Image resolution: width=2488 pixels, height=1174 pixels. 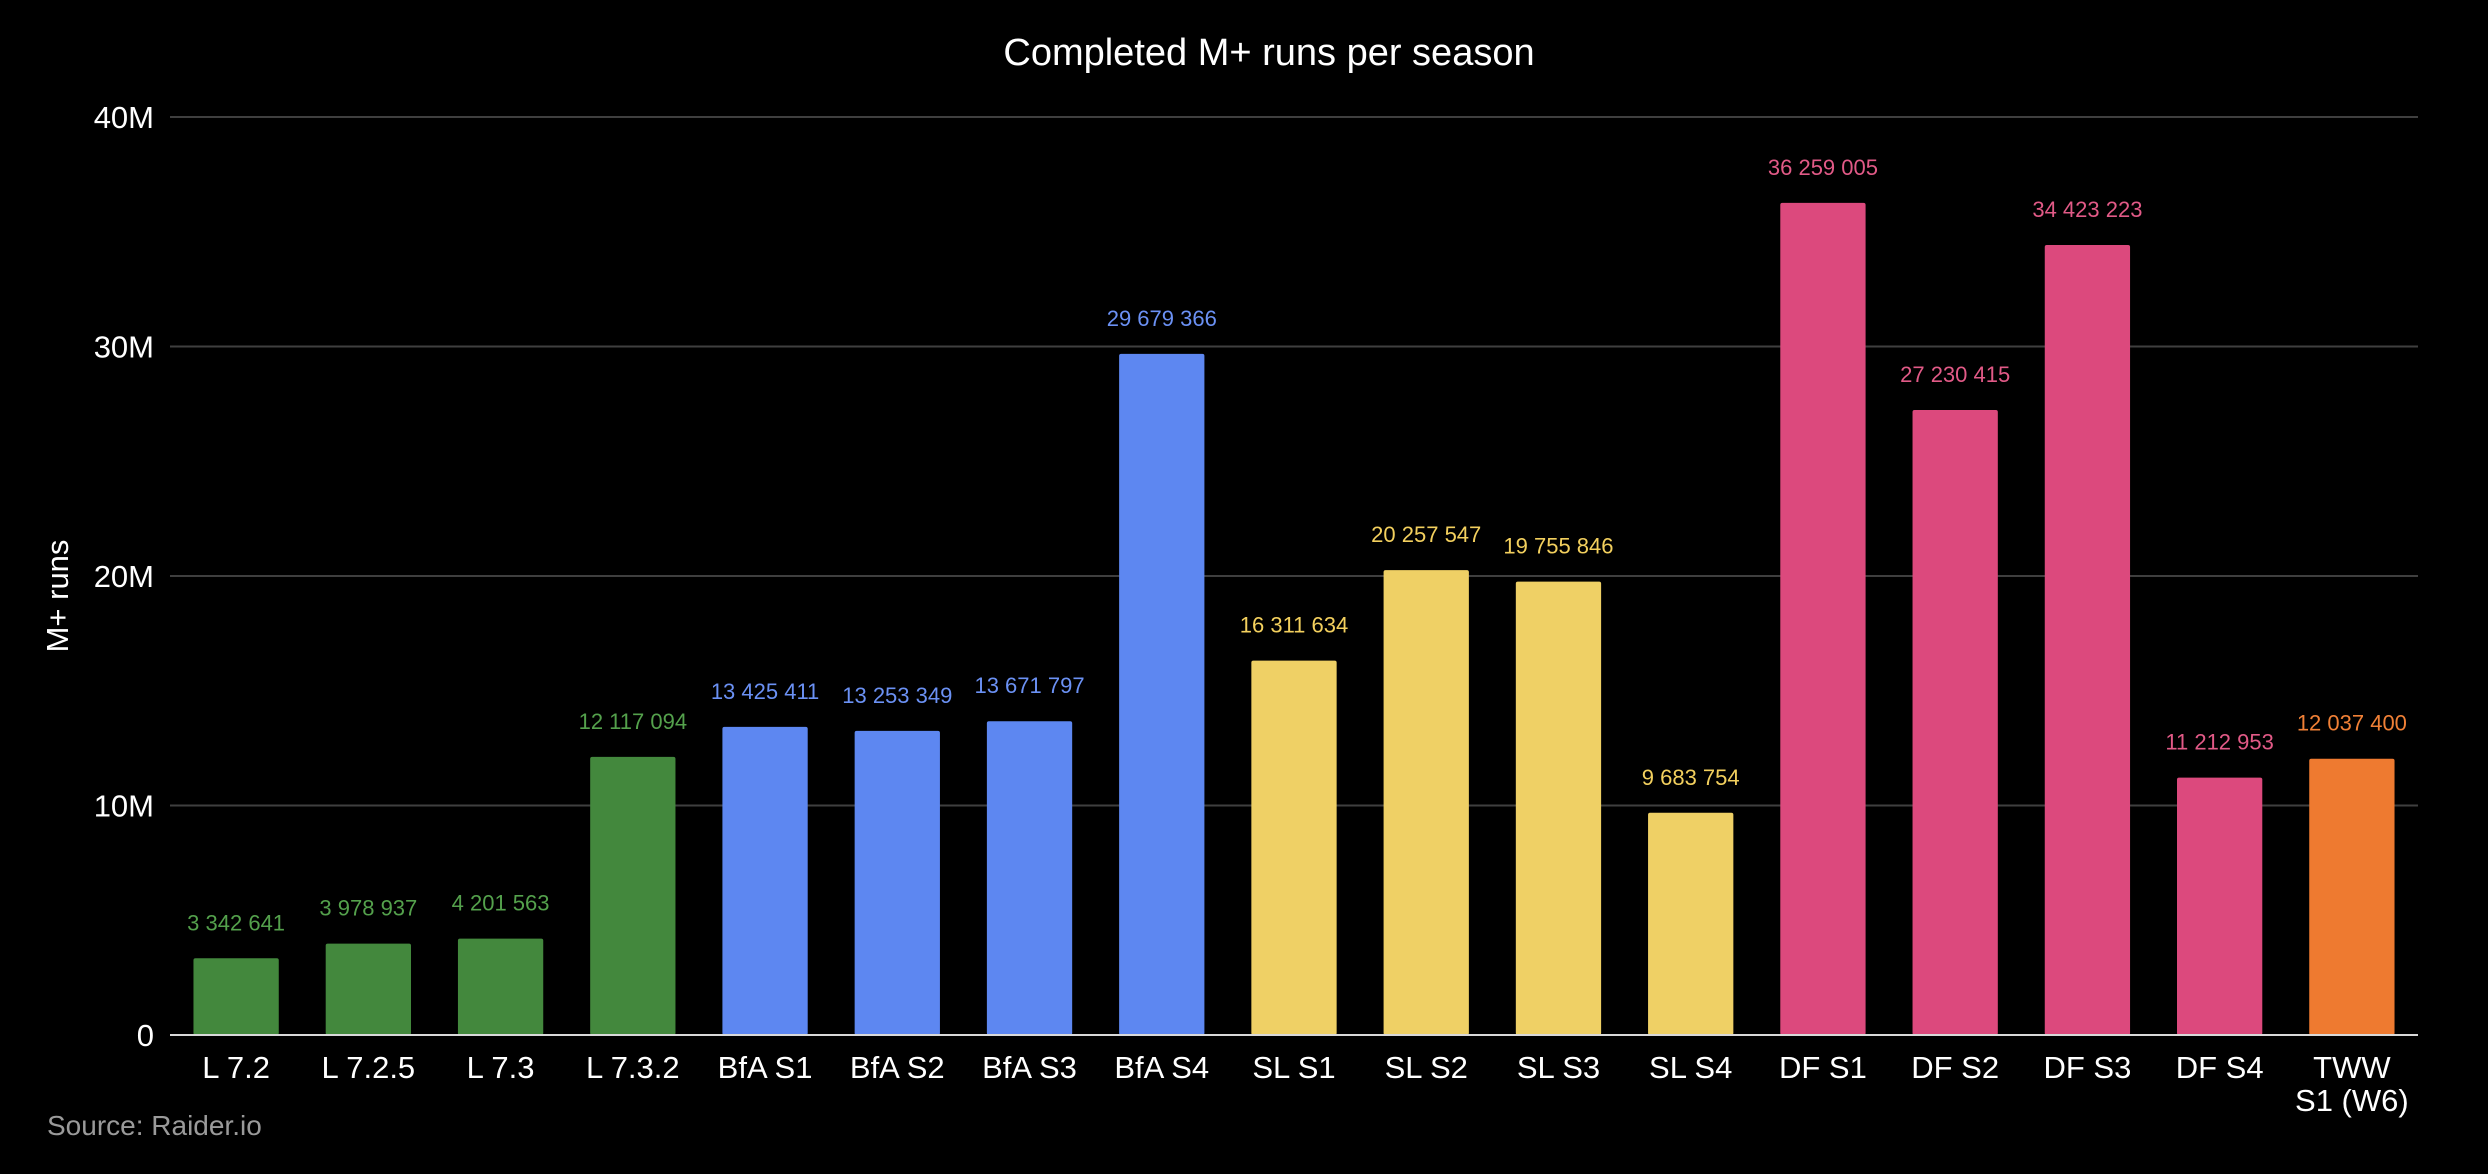 What do you see at coordinates (1294, 625) in the screenshot?
I see `data-label: 16 311 634` at bounding box center [1294, 625].